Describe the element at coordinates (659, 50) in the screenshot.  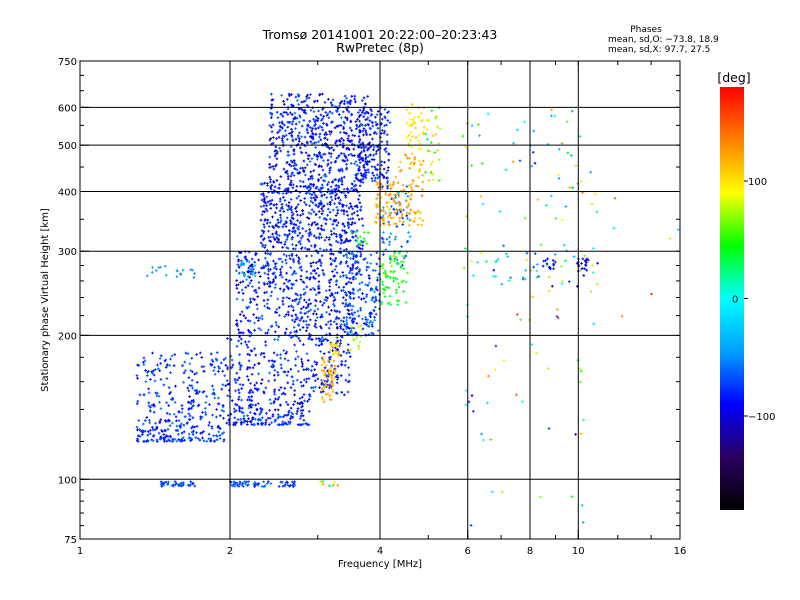
I see `stats-line-x: mean, sd,X: 97.7, 27.5` at that location.